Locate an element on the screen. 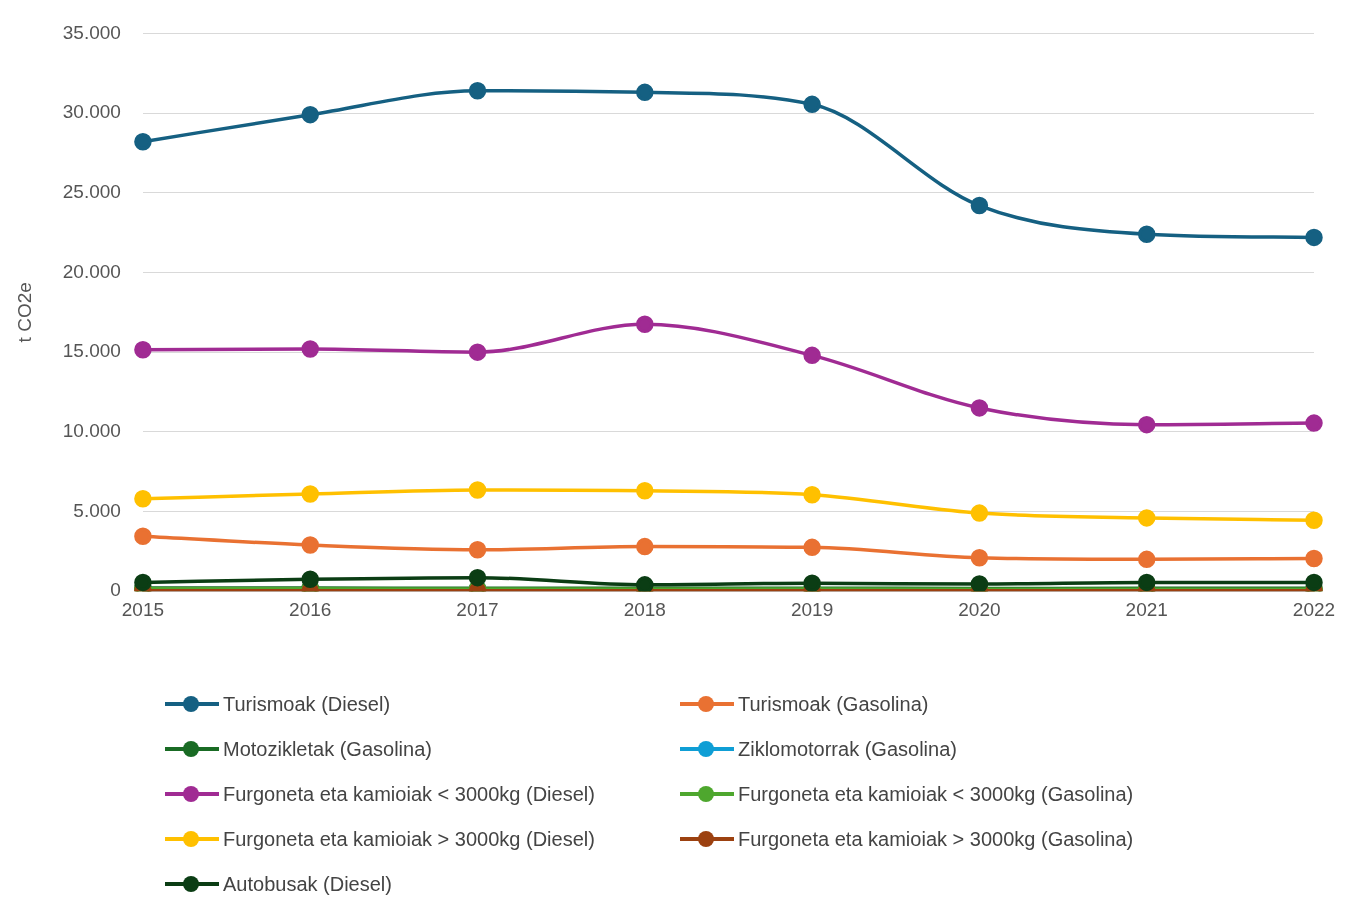  x-tick-label: 2022 is located at coordinates (1314, 609).